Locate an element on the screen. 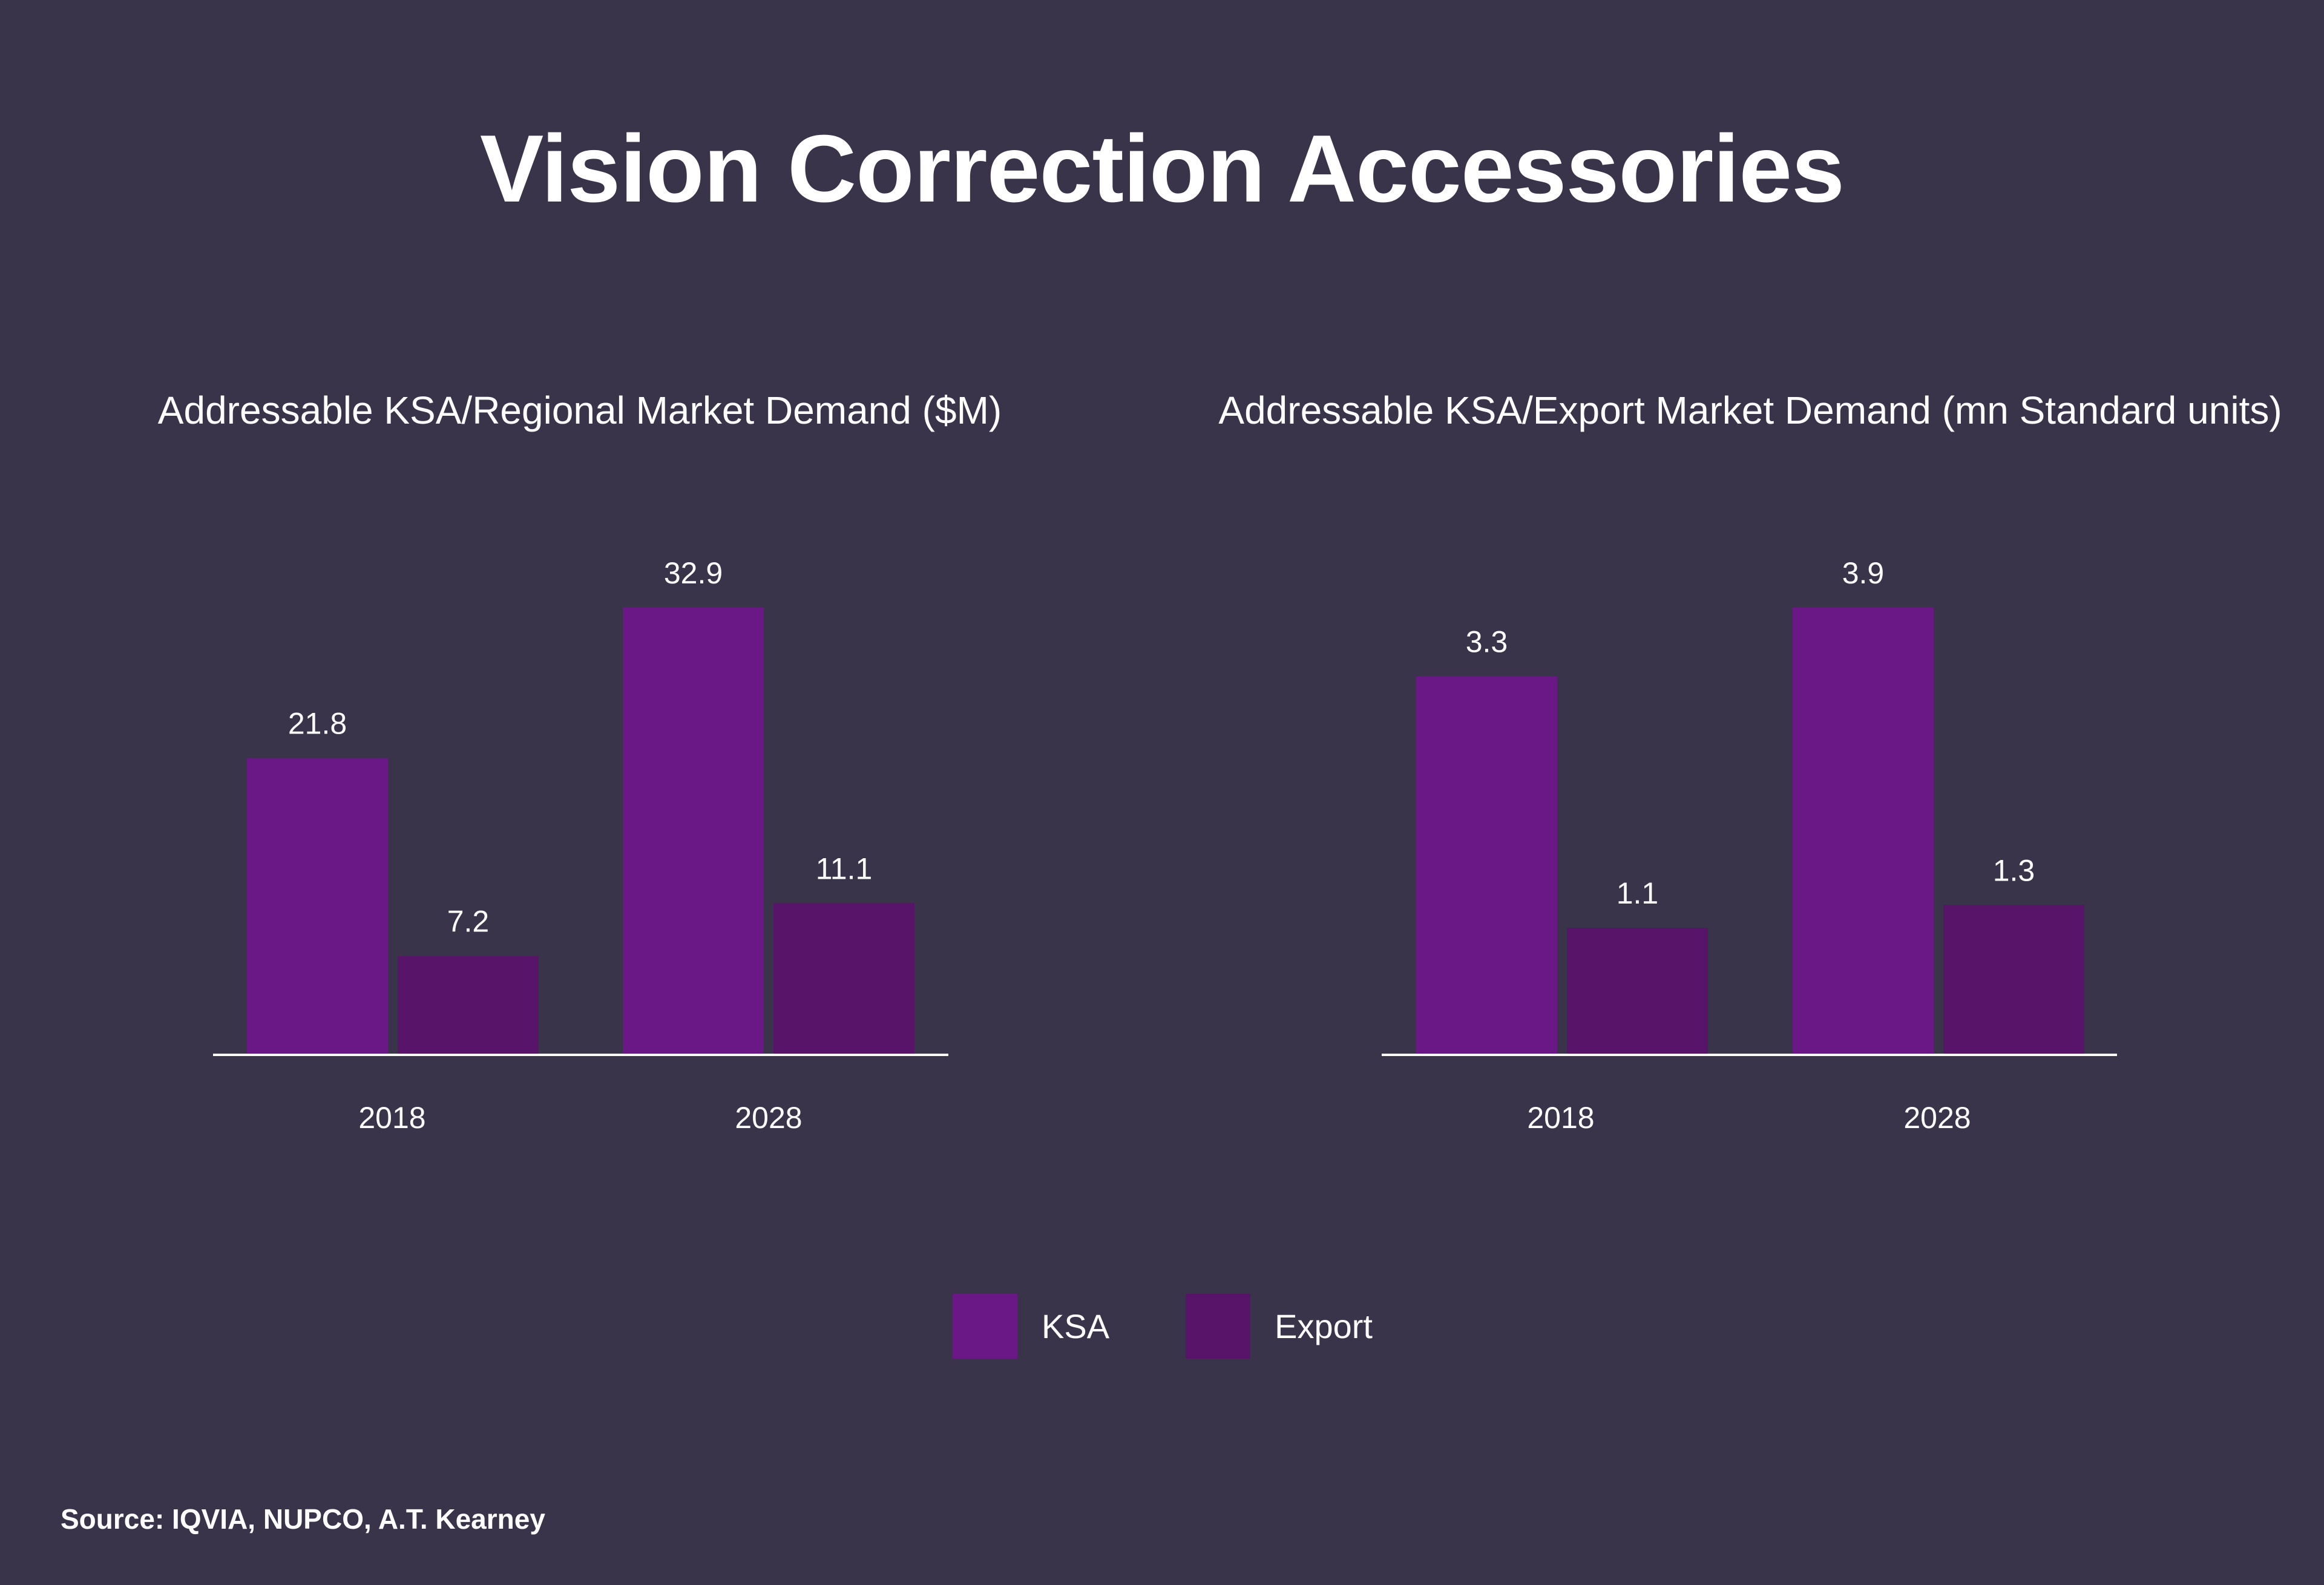 The image size is (2324, 1585). legend-swatch-ksa is located at coordinates (985, 1326).